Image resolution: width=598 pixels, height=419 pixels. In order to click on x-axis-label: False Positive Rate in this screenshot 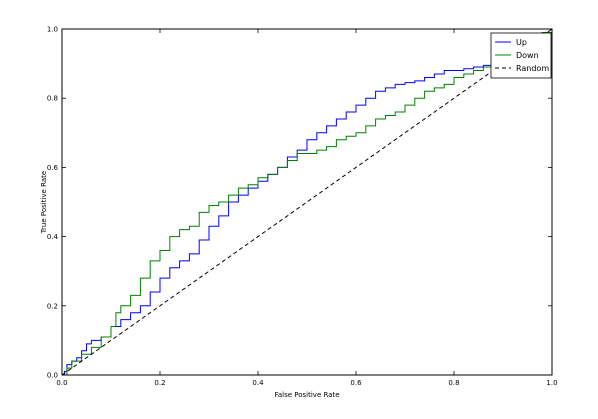, I will do `click(306, 395)`.